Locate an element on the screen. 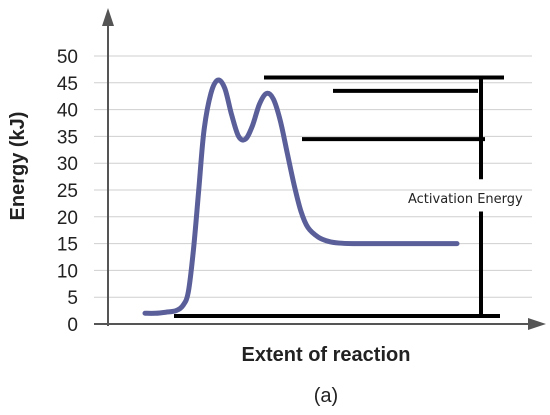 Image resolution: width=550 pixels, height=415 pixels. y-tick-label: 45 is located at coordinates (67, 84).